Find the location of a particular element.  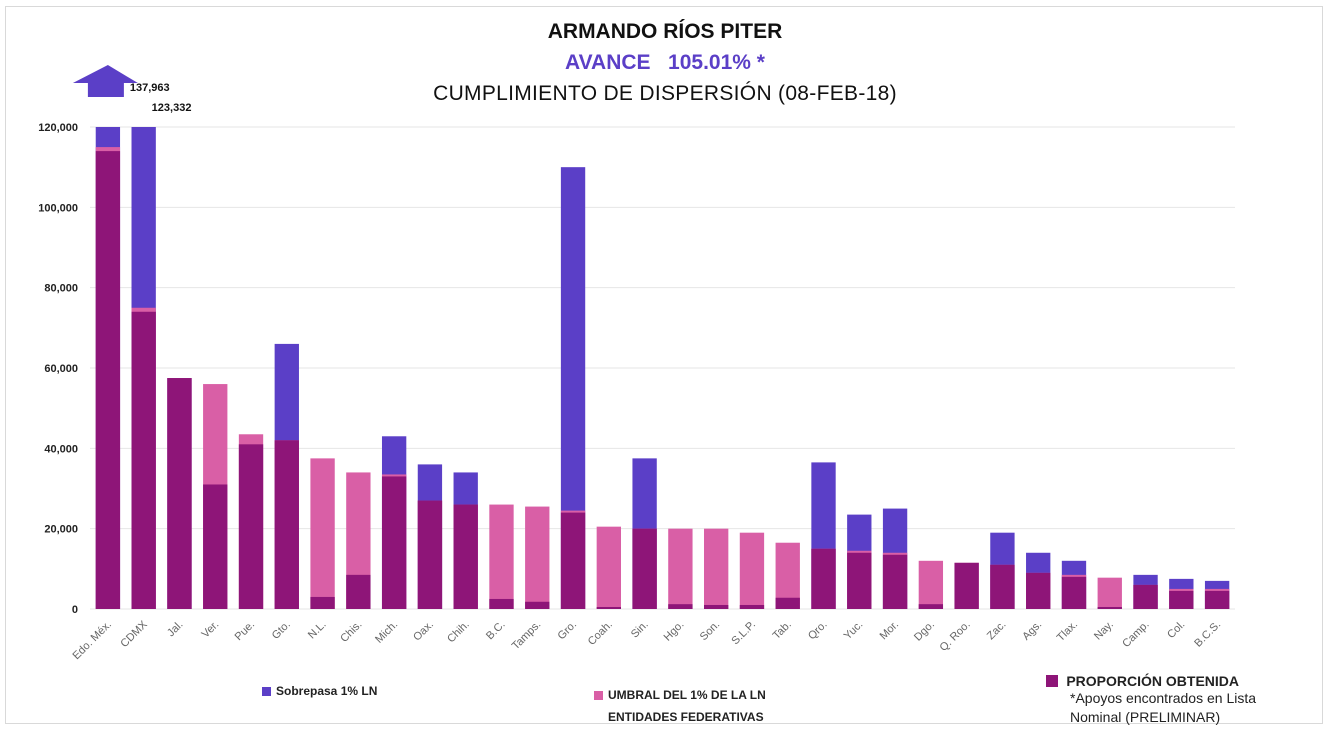

x-tick-label: Nay. is located at coordinates (1104, 631).